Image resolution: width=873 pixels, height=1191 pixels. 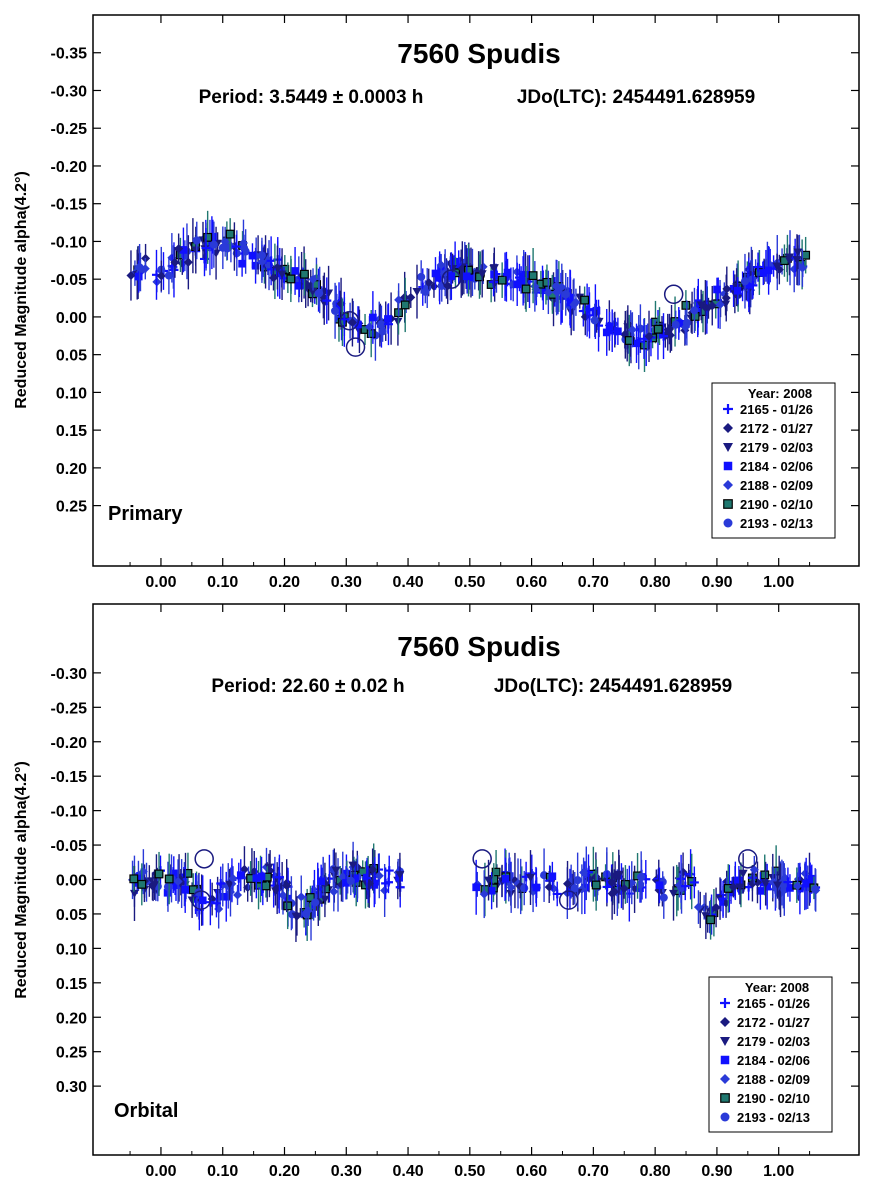 What do you see at coordinates (21, 290) in the screenshot?
I see `primary-y-axis-label: Reduced Magnitude alpha(4.2°)` at bounding box center [21, 290].